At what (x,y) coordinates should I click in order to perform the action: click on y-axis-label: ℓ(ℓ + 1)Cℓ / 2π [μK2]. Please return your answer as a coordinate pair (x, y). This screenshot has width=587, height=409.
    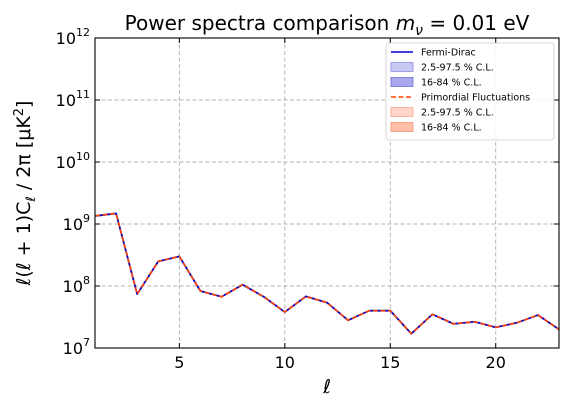
    Looking at the image, I should click on (25, 194).